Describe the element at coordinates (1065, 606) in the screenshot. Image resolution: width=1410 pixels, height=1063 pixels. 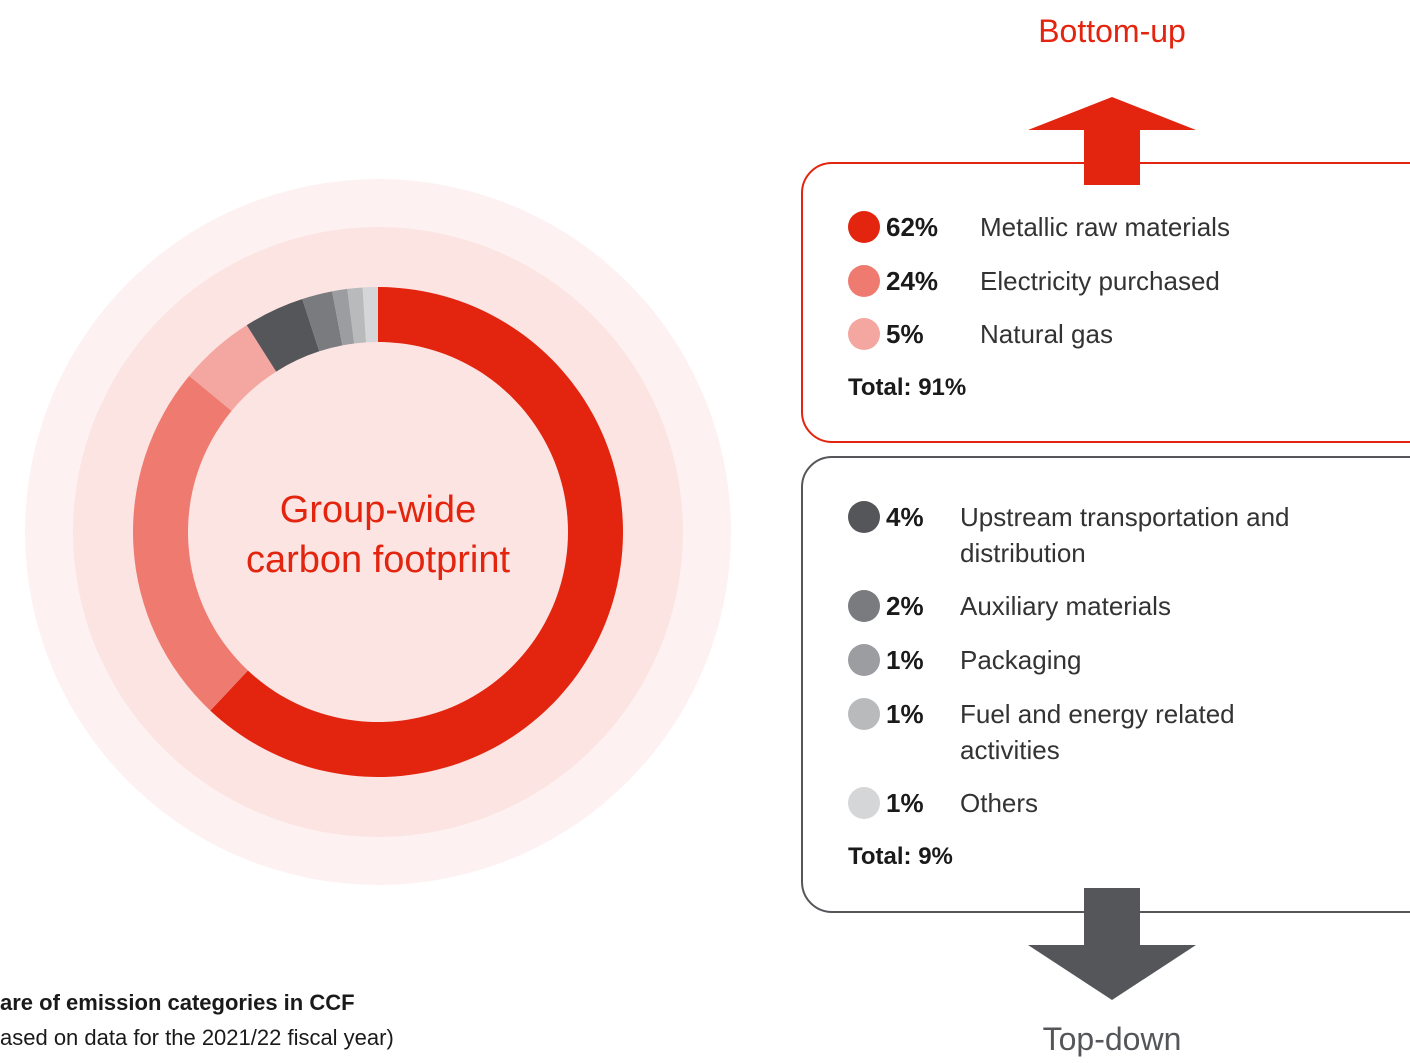
I see `legend-label: Auxiliary materials` at that location.